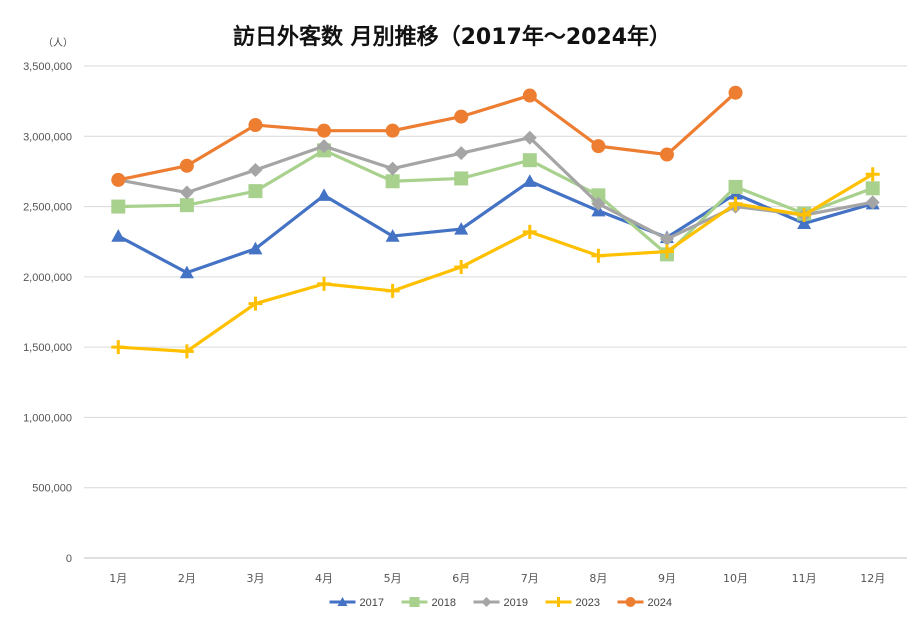 The width and height of the screenshot is (919, 617). I want to click on legend-item-2018: 2018, so click(428, 603).